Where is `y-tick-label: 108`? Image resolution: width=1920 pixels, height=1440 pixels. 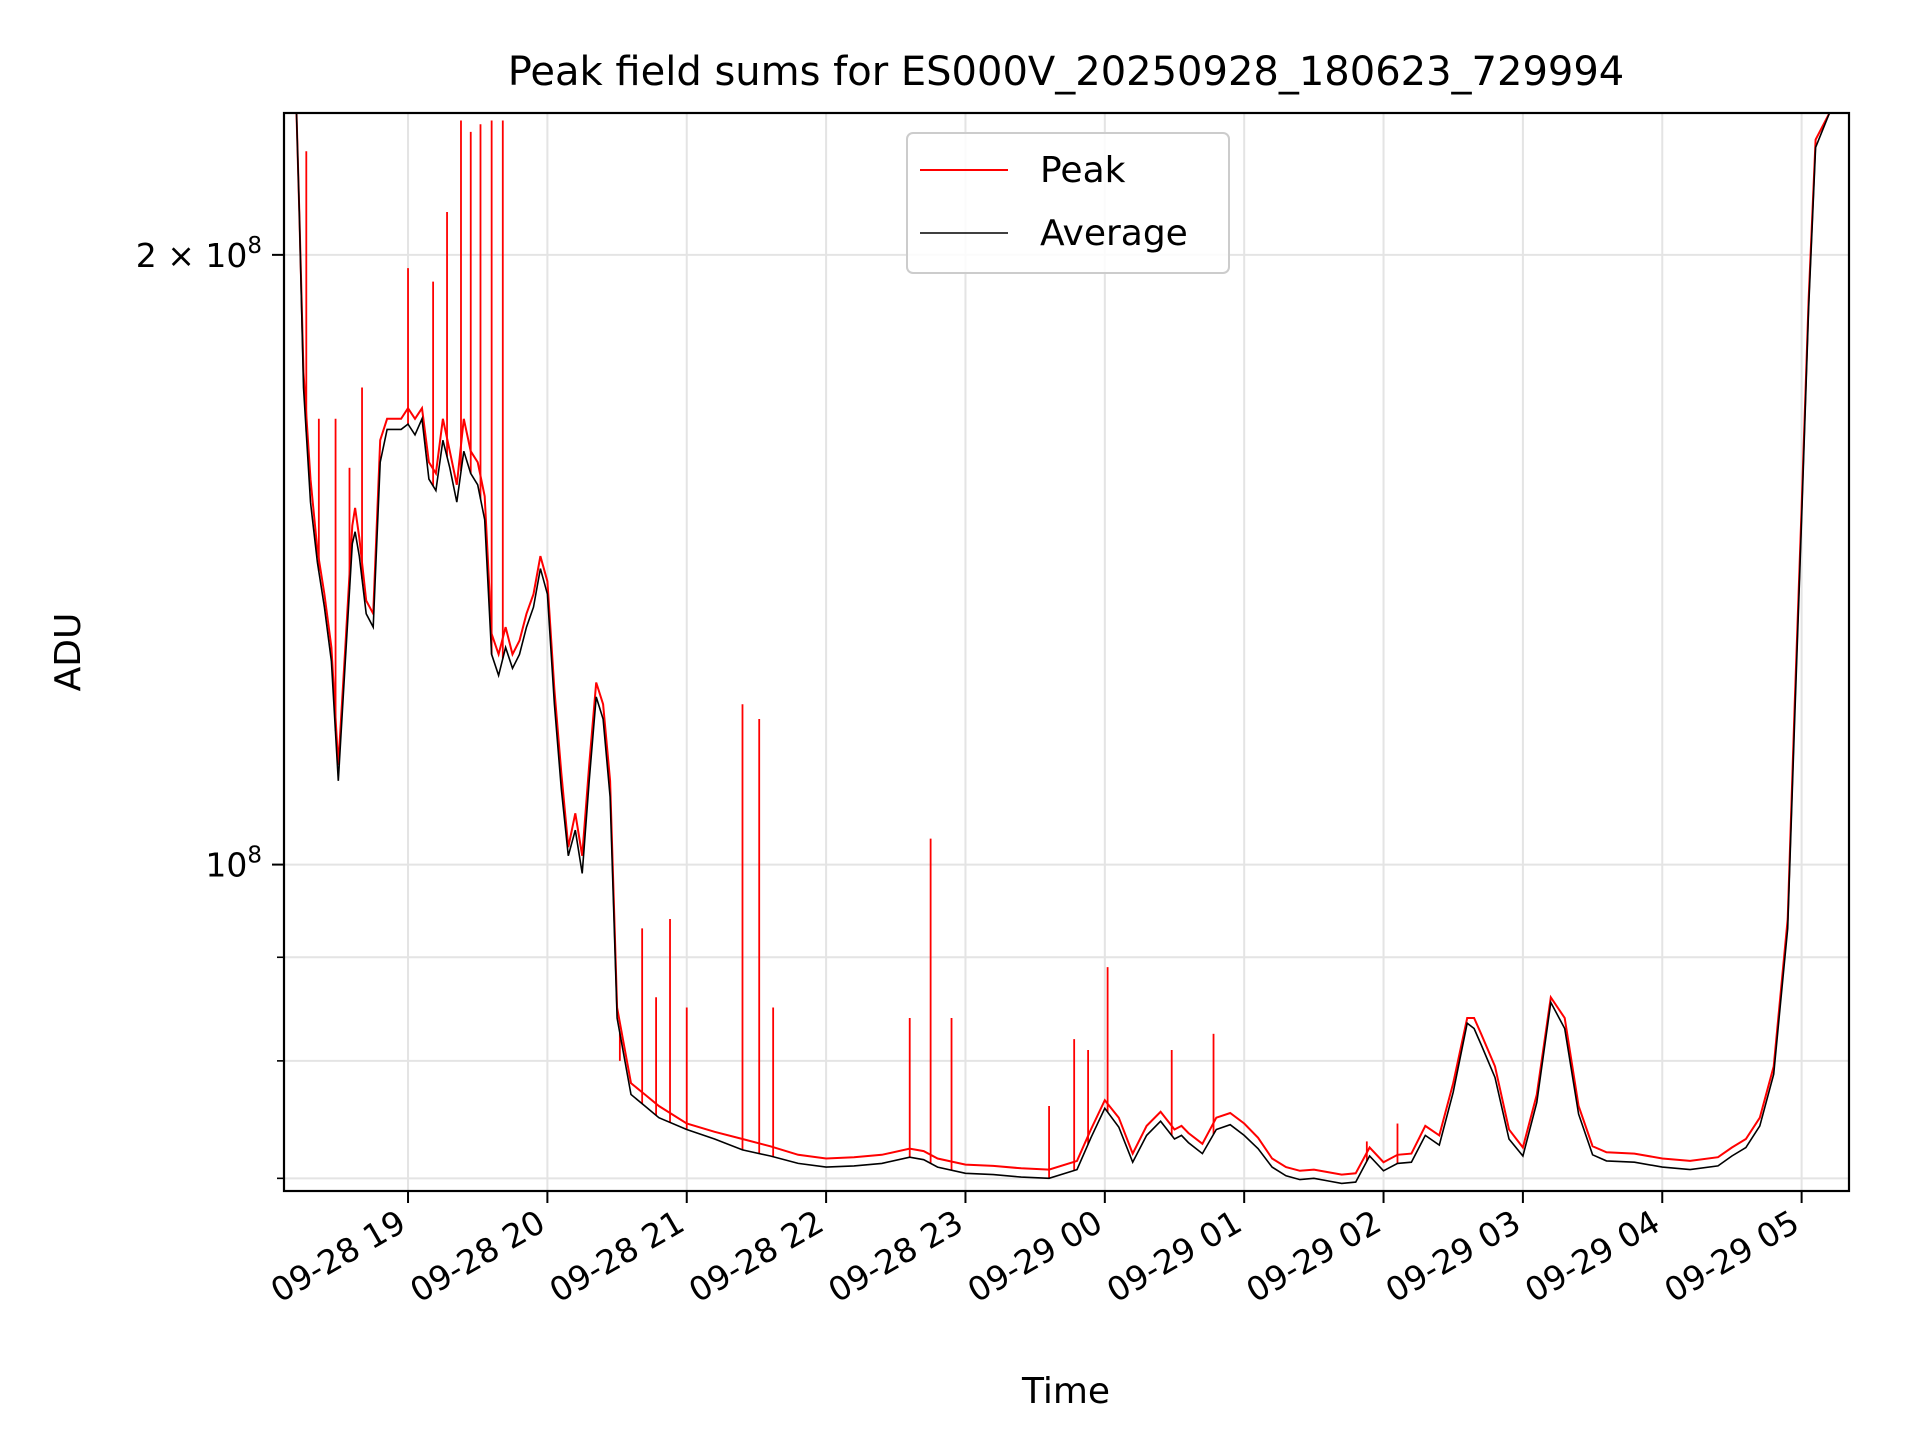 y-tick-label: 108 is located at coordinates (233, 864).